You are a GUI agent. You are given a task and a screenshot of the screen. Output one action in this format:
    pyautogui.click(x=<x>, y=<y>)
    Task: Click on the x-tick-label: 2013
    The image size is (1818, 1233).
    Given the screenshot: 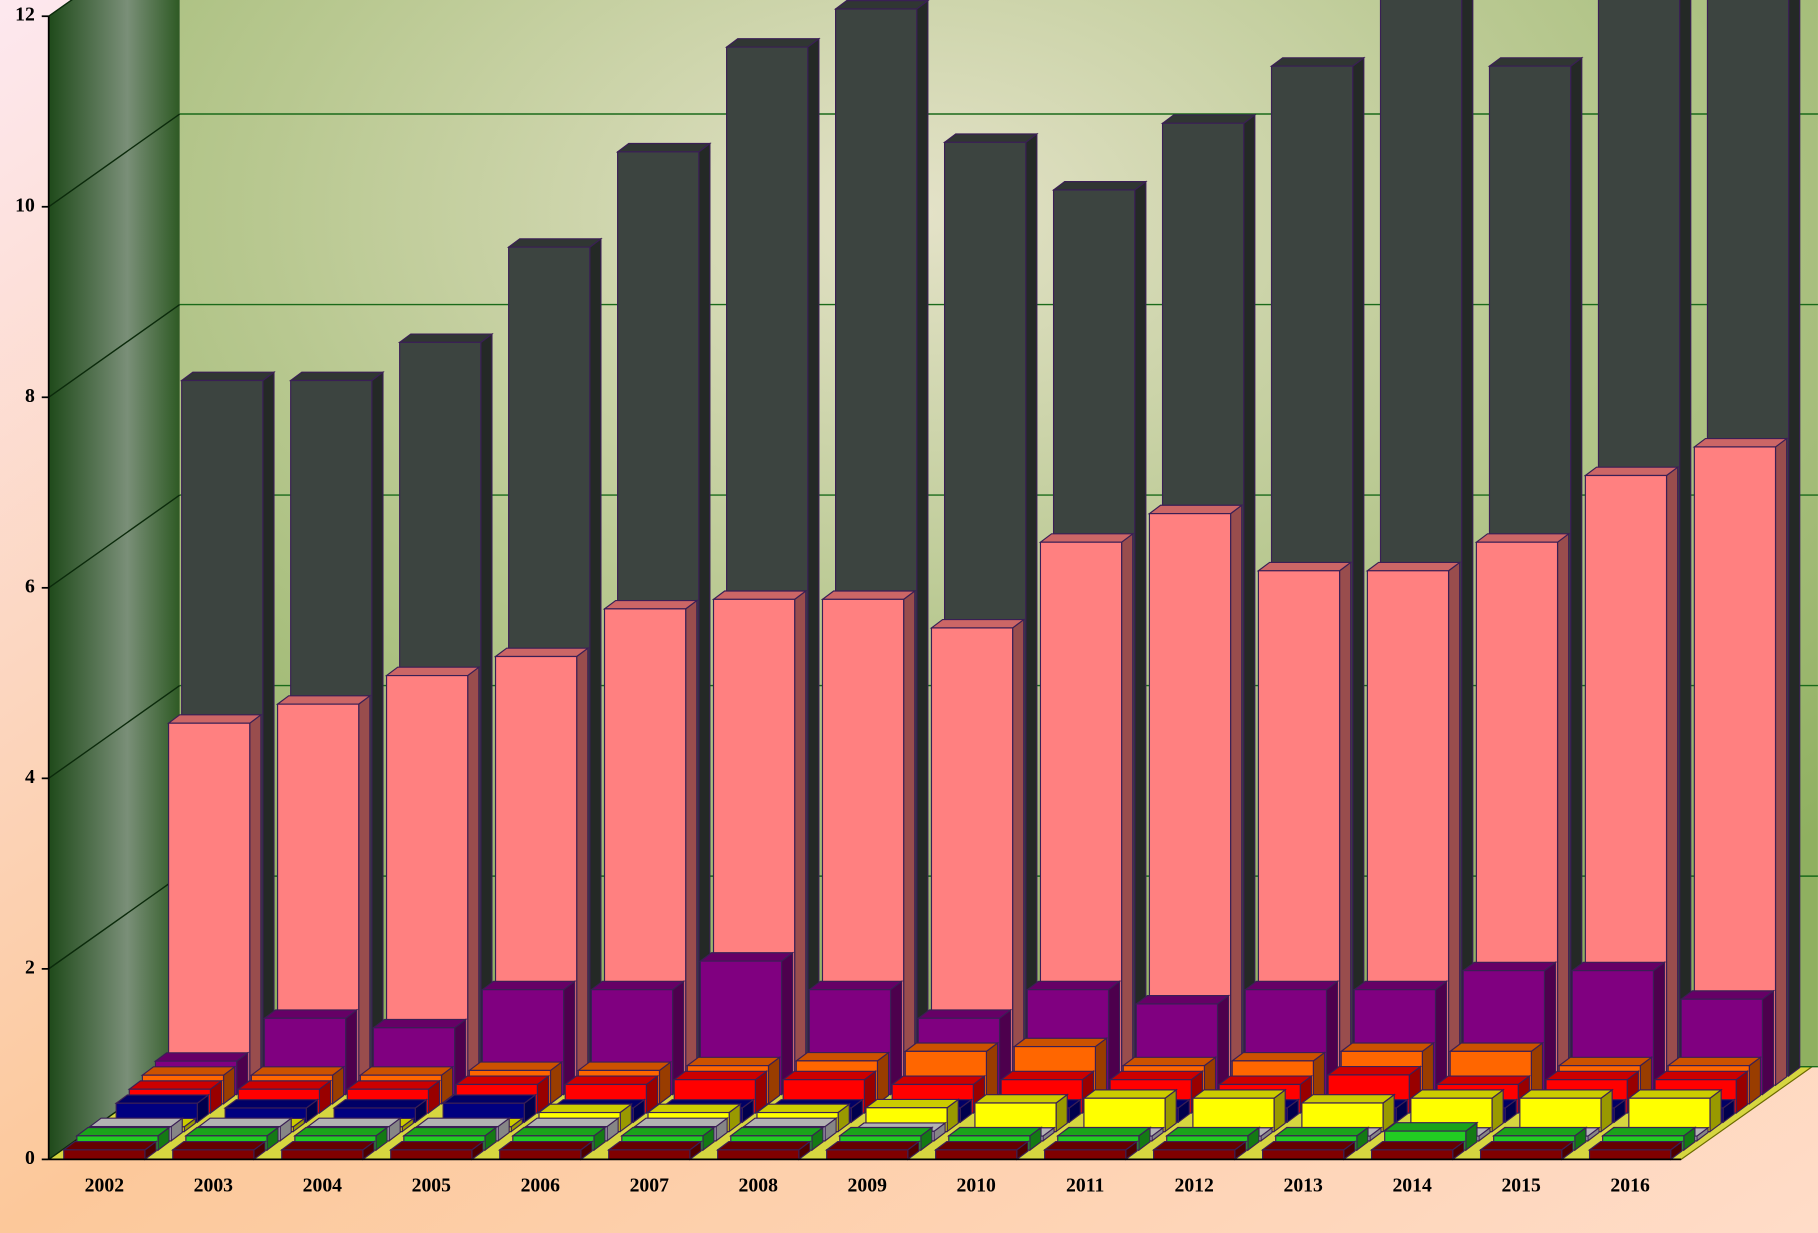 What is the action you would take?
    pyautogui.click(x=1303, y=1186)
    